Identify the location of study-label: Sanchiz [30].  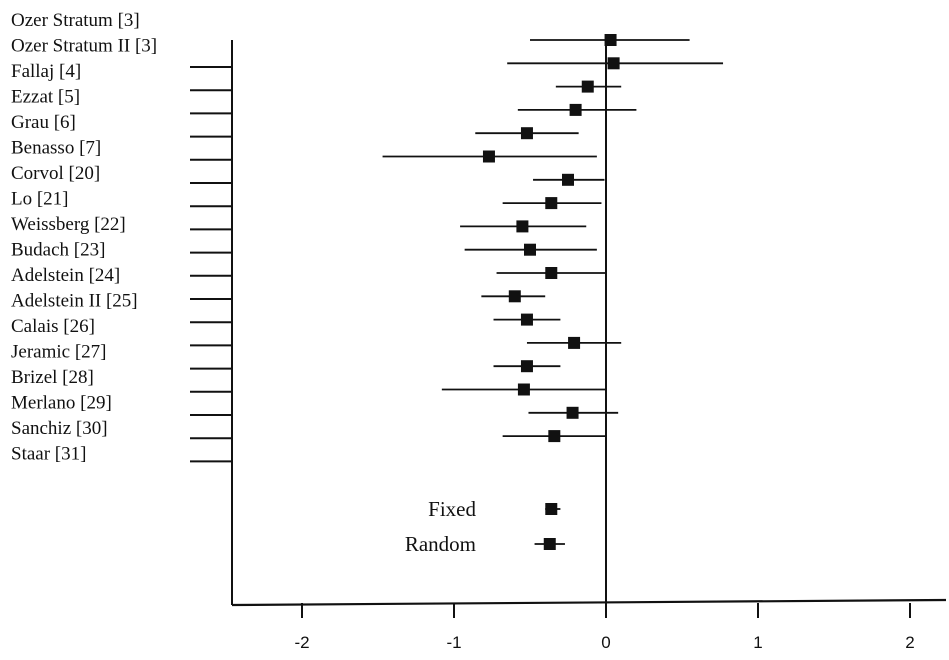
(59, 428).